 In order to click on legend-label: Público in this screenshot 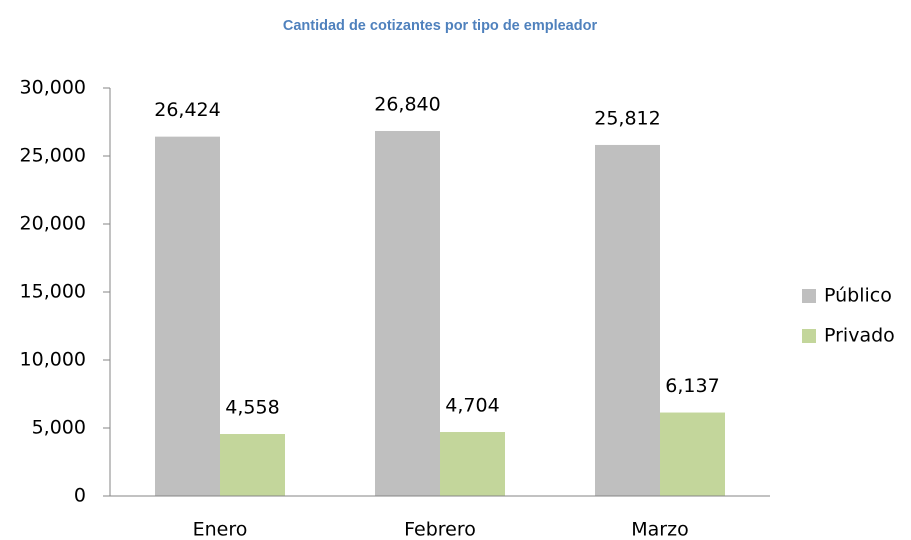, I will do `click(858, 296)`.